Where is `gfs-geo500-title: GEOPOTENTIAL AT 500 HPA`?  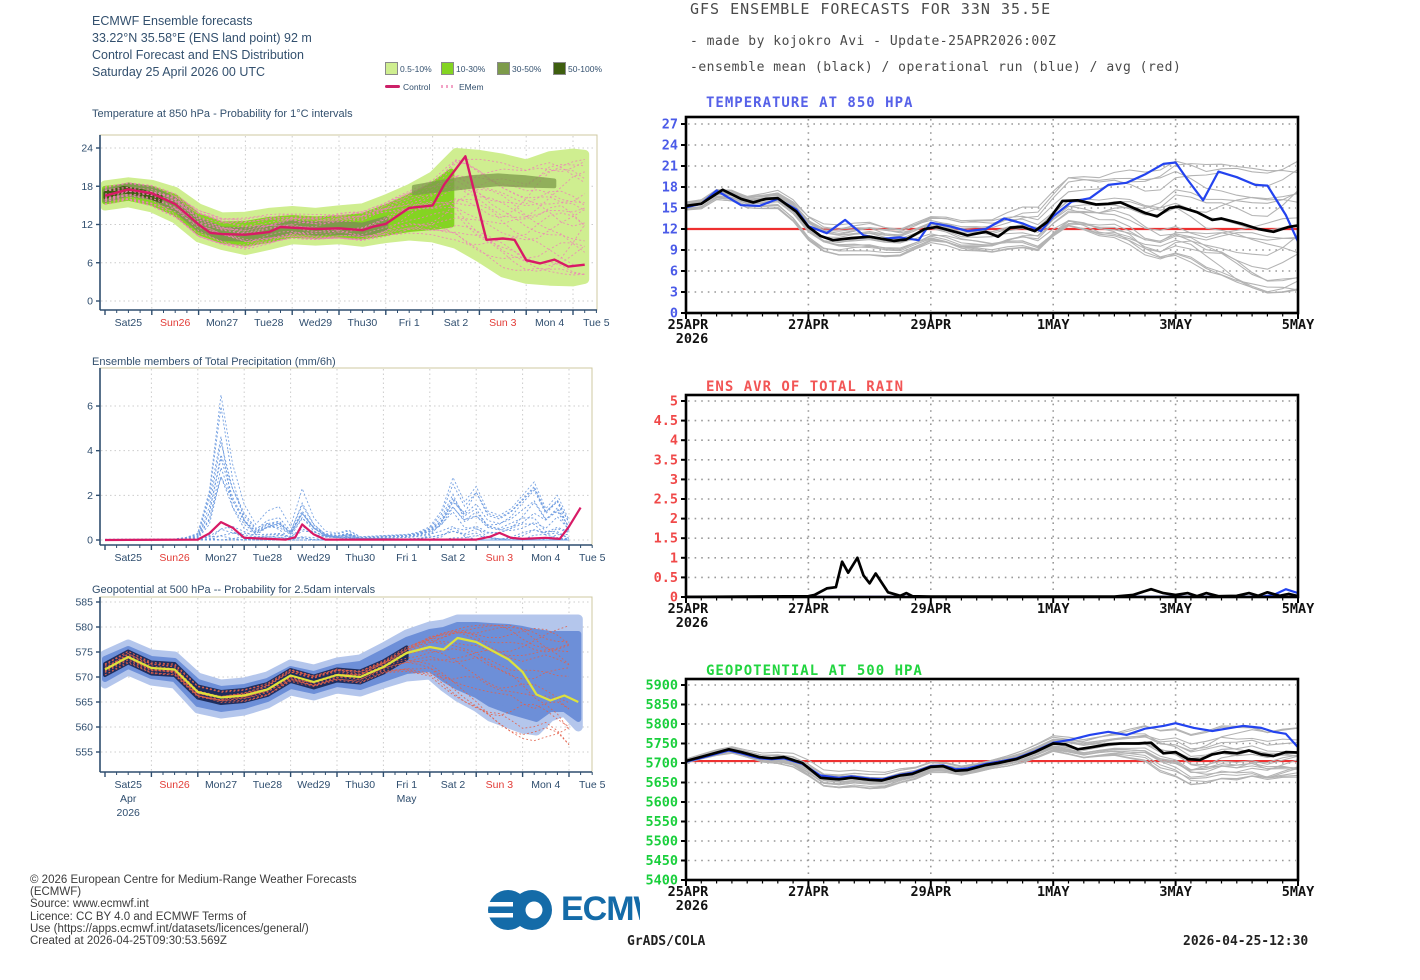 gfs-geo500-title: GEOPOTENTIAL AT 500 HPA is located at coordinates (814, 671).